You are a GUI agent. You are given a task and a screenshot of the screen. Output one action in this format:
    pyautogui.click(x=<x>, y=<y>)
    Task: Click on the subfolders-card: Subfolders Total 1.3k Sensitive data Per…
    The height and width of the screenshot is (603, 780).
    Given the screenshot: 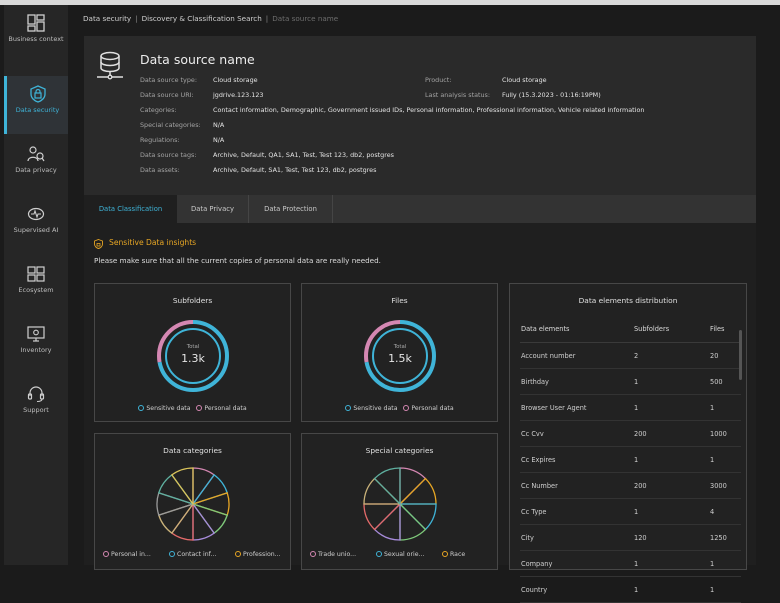 What is the action you would take?
    pyautogui.click(x=192, y=352)
    